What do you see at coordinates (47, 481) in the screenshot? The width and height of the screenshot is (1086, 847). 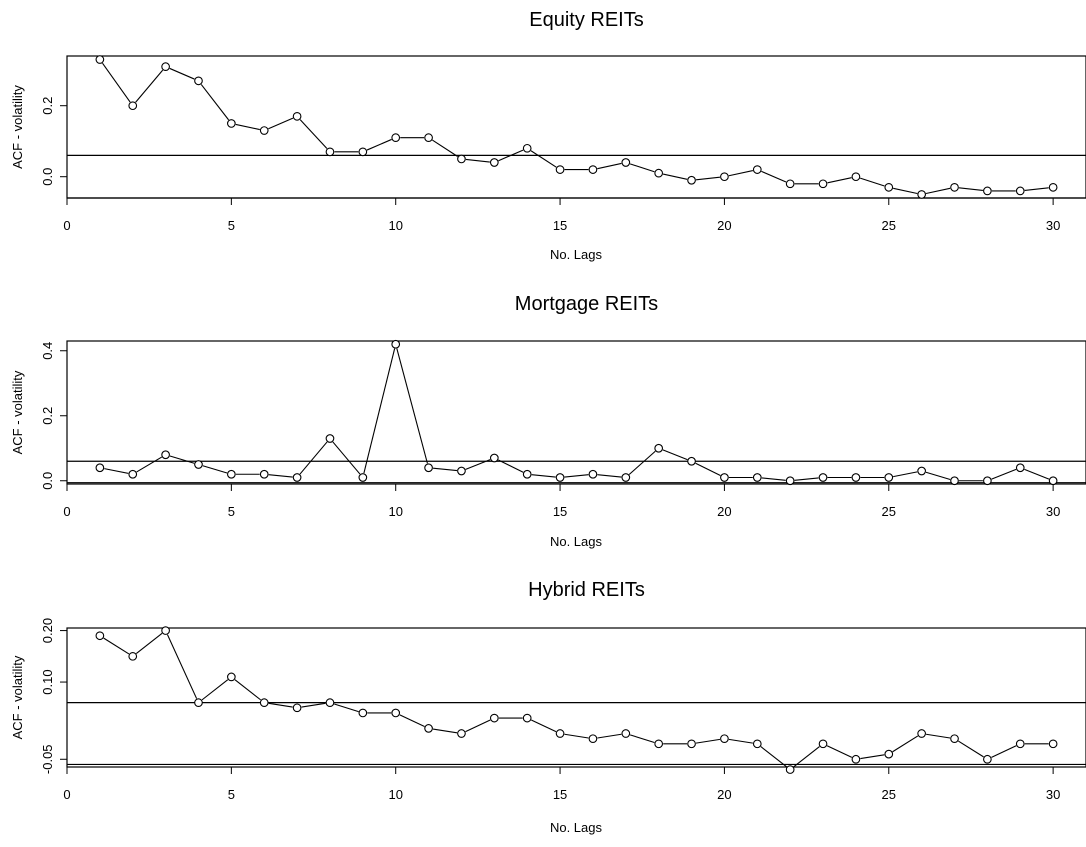 I see `y-tick-label: 0.0` at bounding box center [47, 481].